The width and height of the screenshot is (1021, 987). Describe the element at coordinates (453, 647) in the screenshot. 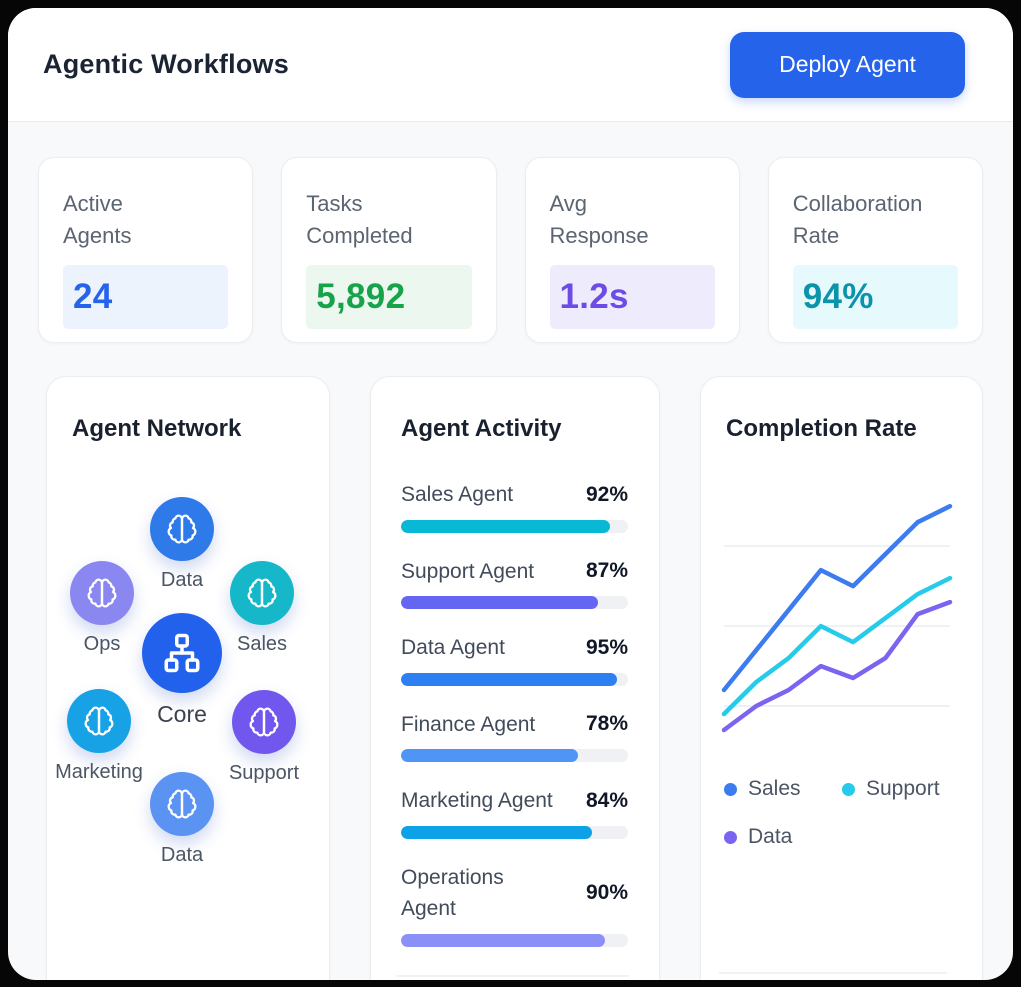

I see `agent-name: Data Agent` at that location.